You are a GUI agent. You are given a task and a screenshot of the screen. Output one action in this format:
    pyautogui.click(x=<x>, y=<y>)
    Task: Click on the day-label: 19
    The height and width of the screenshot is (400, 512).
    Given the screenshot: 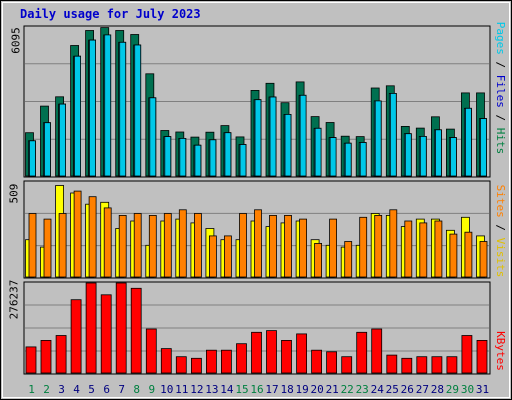 What is the action you would take?
    pyautogui.click(x=301, y=389)
    